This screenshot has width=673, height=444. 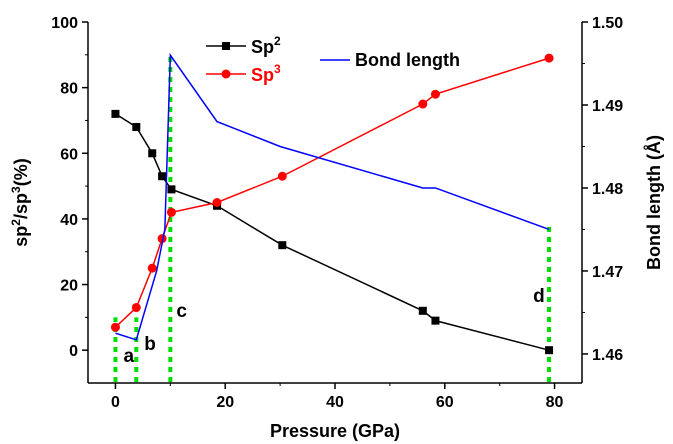 I want to click on yl-tick-label-1: 20, so click(x=69, y=286).